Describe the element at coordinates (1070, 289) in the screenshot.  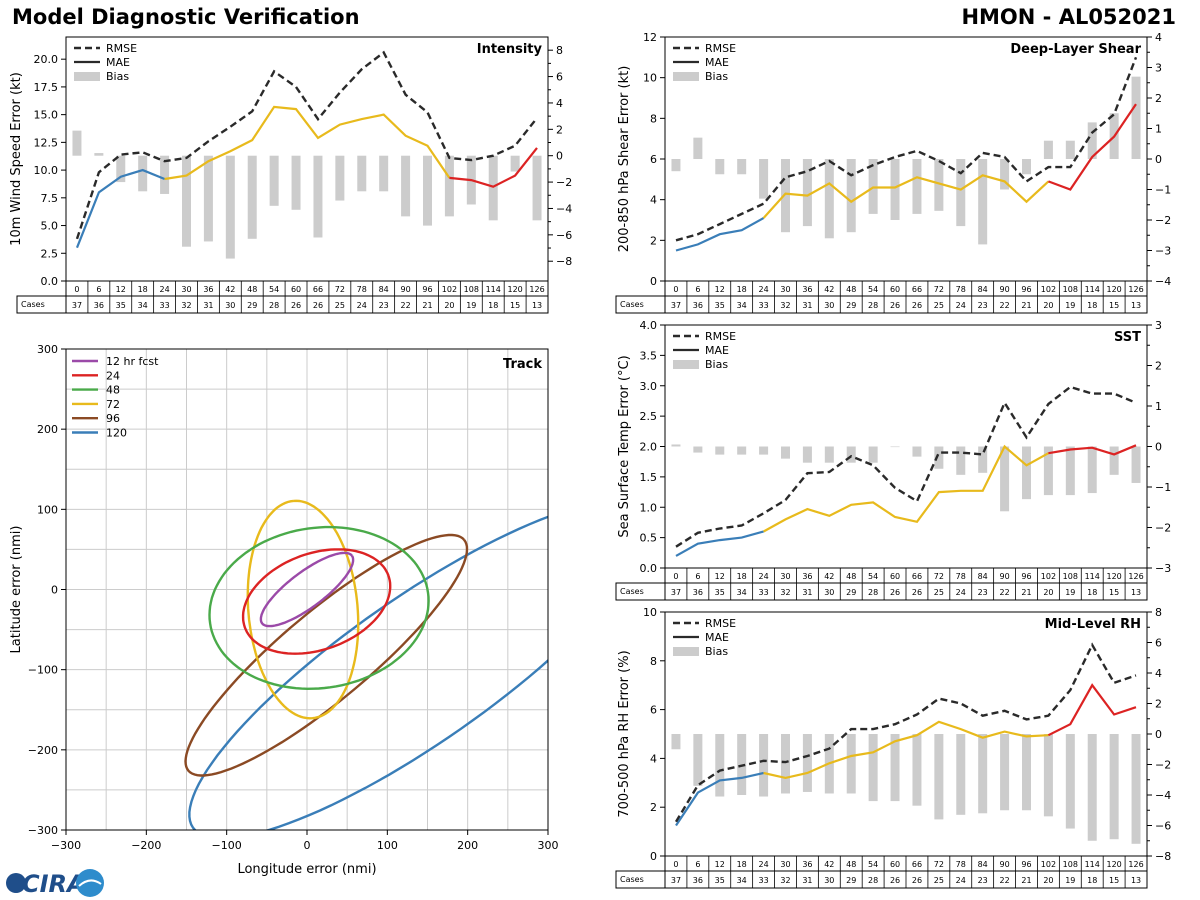
I see `table-hour: 108` at that location.